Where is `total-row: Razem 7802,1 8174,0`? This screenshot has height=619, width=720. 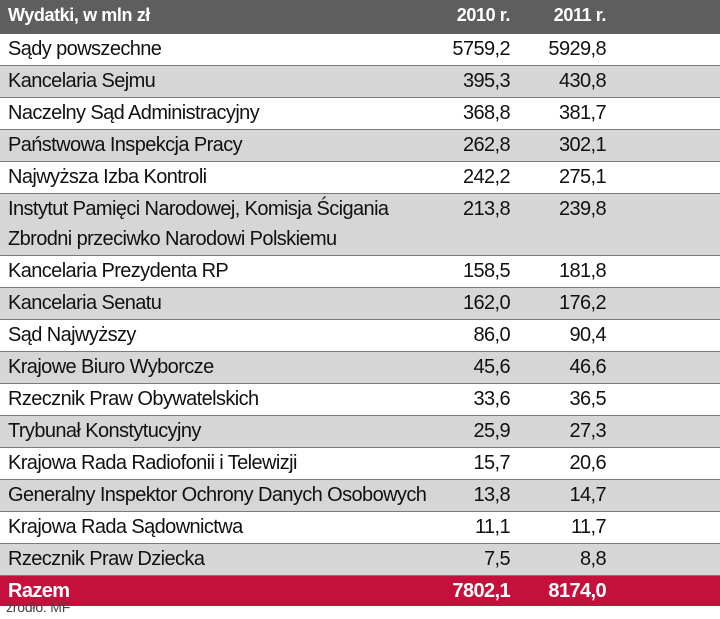 total-row: Razem 7802,1 8174,0 is located at coordinates (360, 591).